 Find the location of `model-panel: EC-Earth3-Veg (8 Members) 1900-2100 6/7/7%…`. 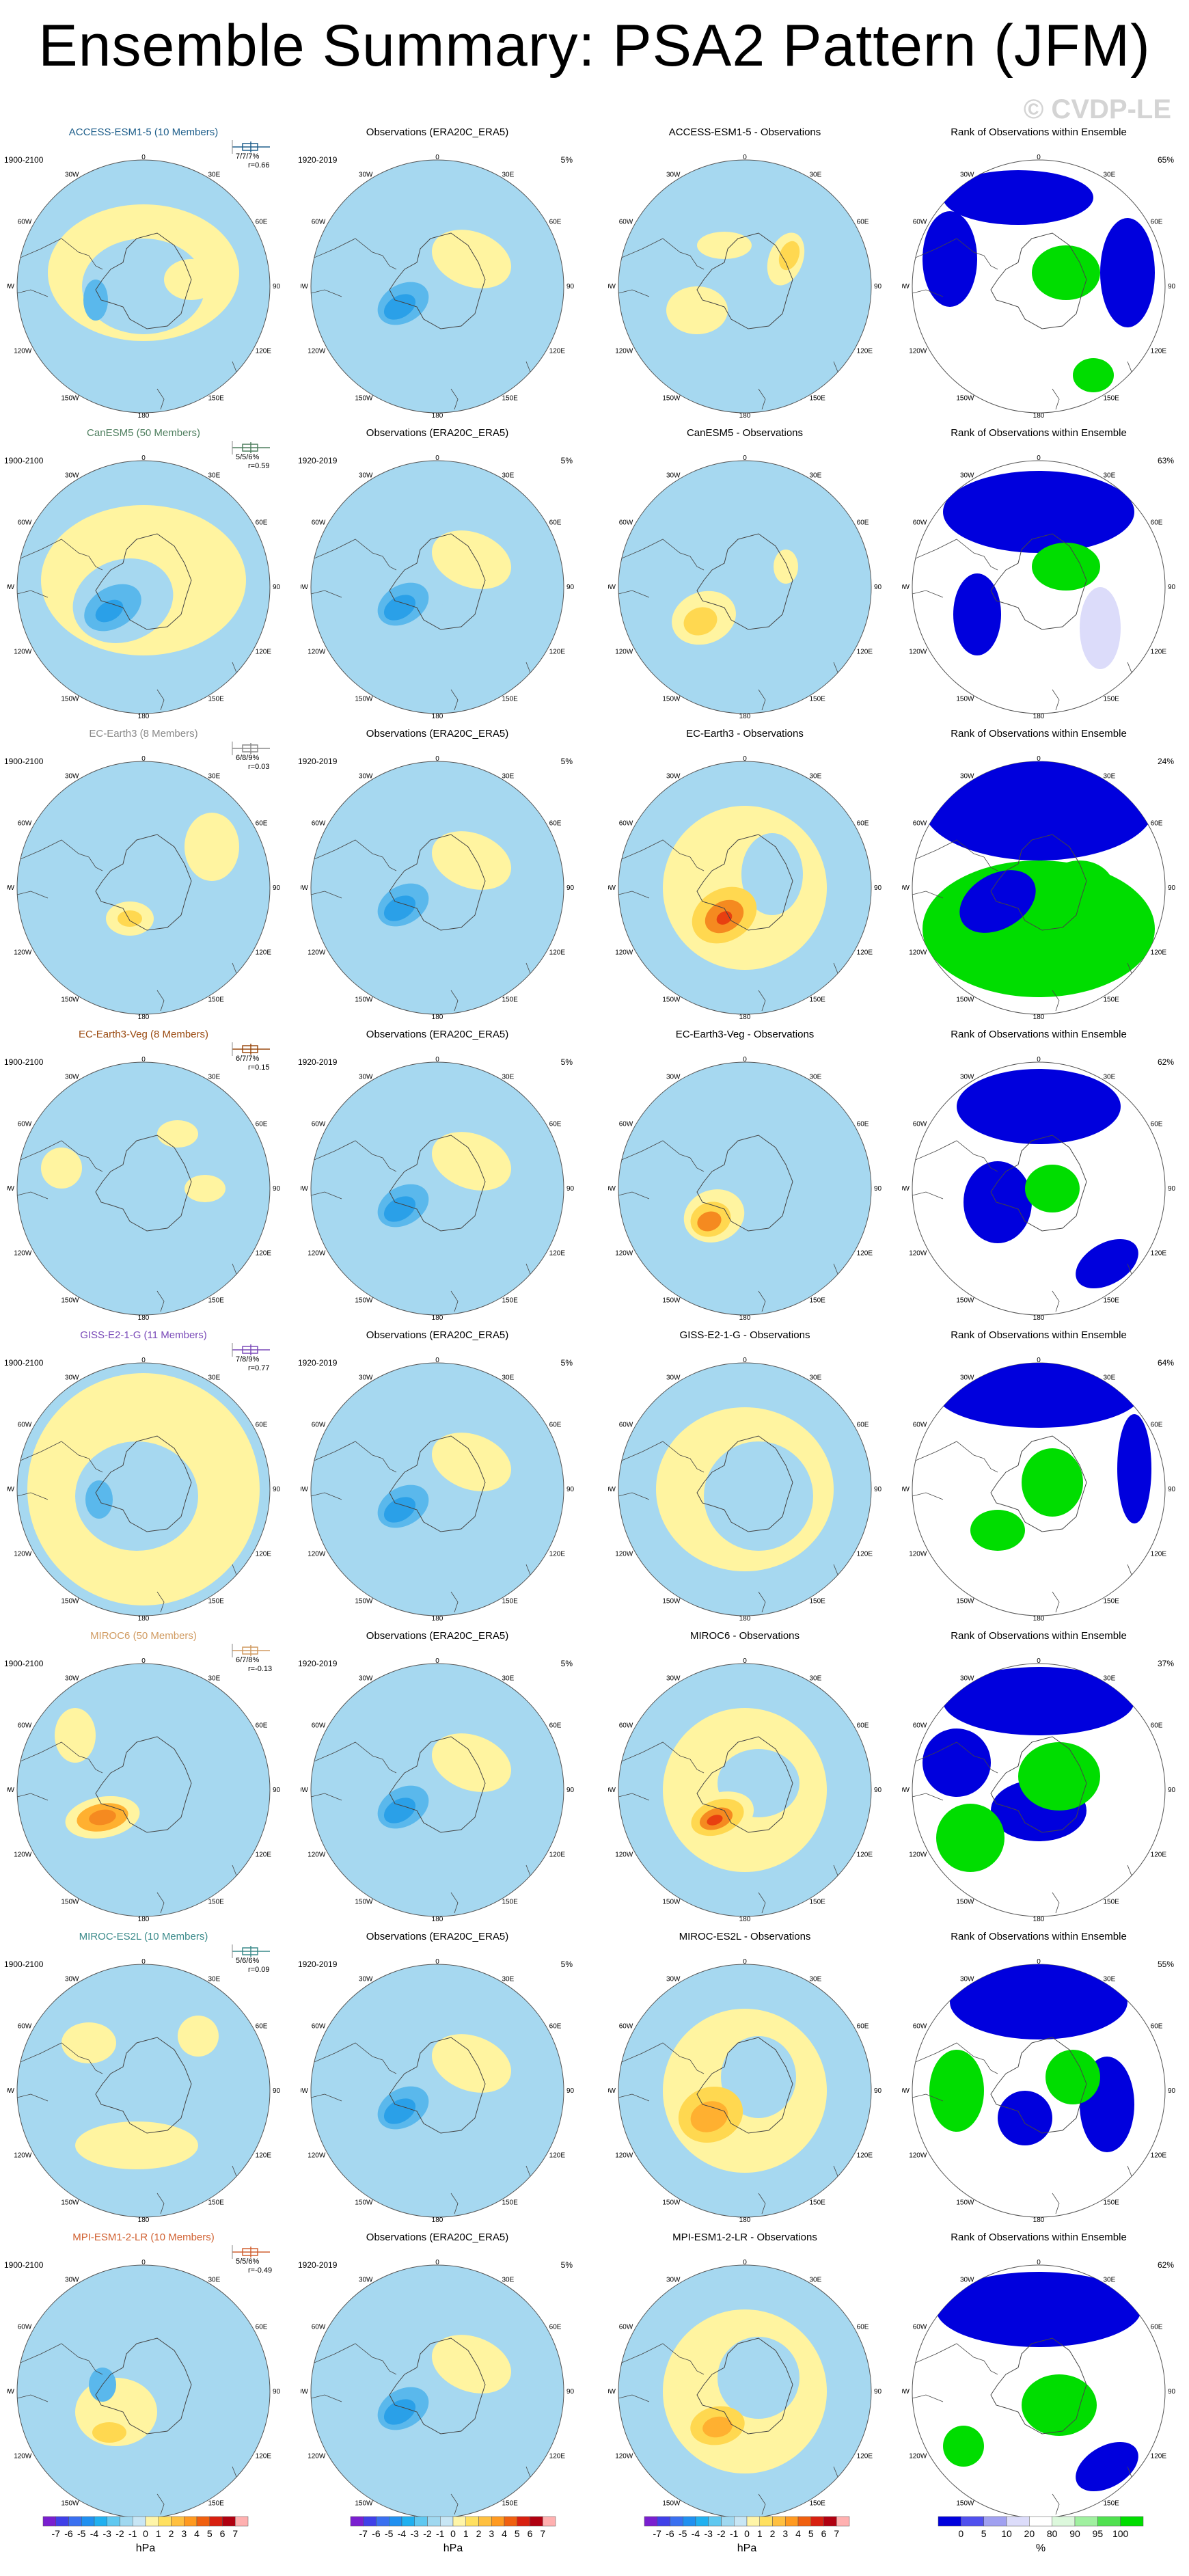

model-panel: EC-Earth3-Veg (8 Members) 1900-2100 6/7/7%… is located at coordinates (143, 1179).